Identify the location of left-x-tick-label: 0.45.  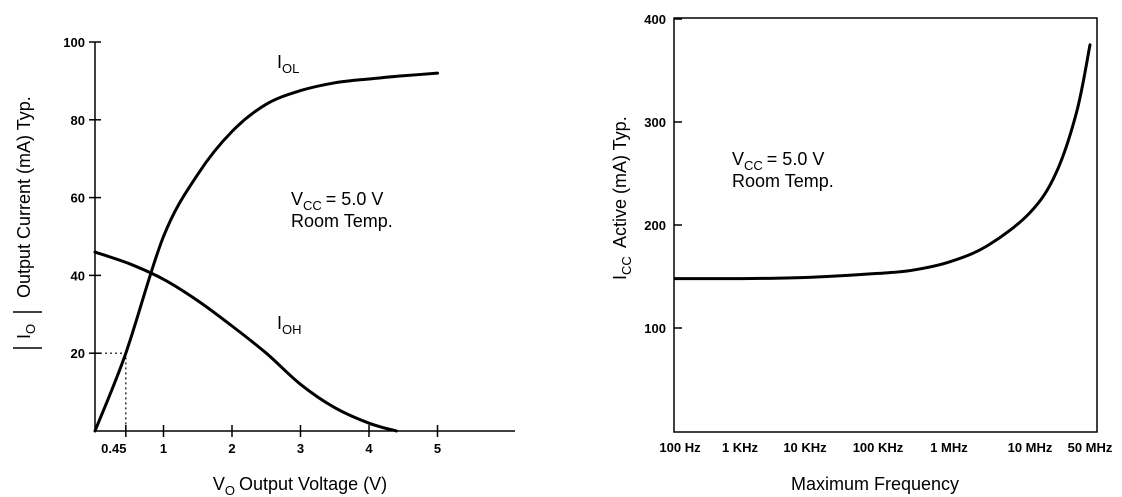
(113, 448).